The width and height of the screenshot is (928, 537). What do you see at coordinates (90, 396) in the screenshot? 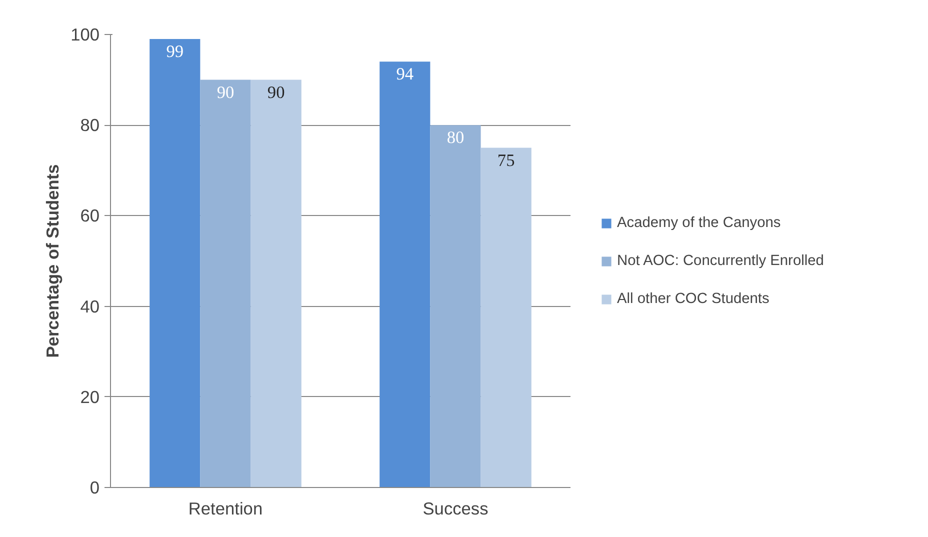
I see `y-tick-label: 20` at bounding box center [90, 396].